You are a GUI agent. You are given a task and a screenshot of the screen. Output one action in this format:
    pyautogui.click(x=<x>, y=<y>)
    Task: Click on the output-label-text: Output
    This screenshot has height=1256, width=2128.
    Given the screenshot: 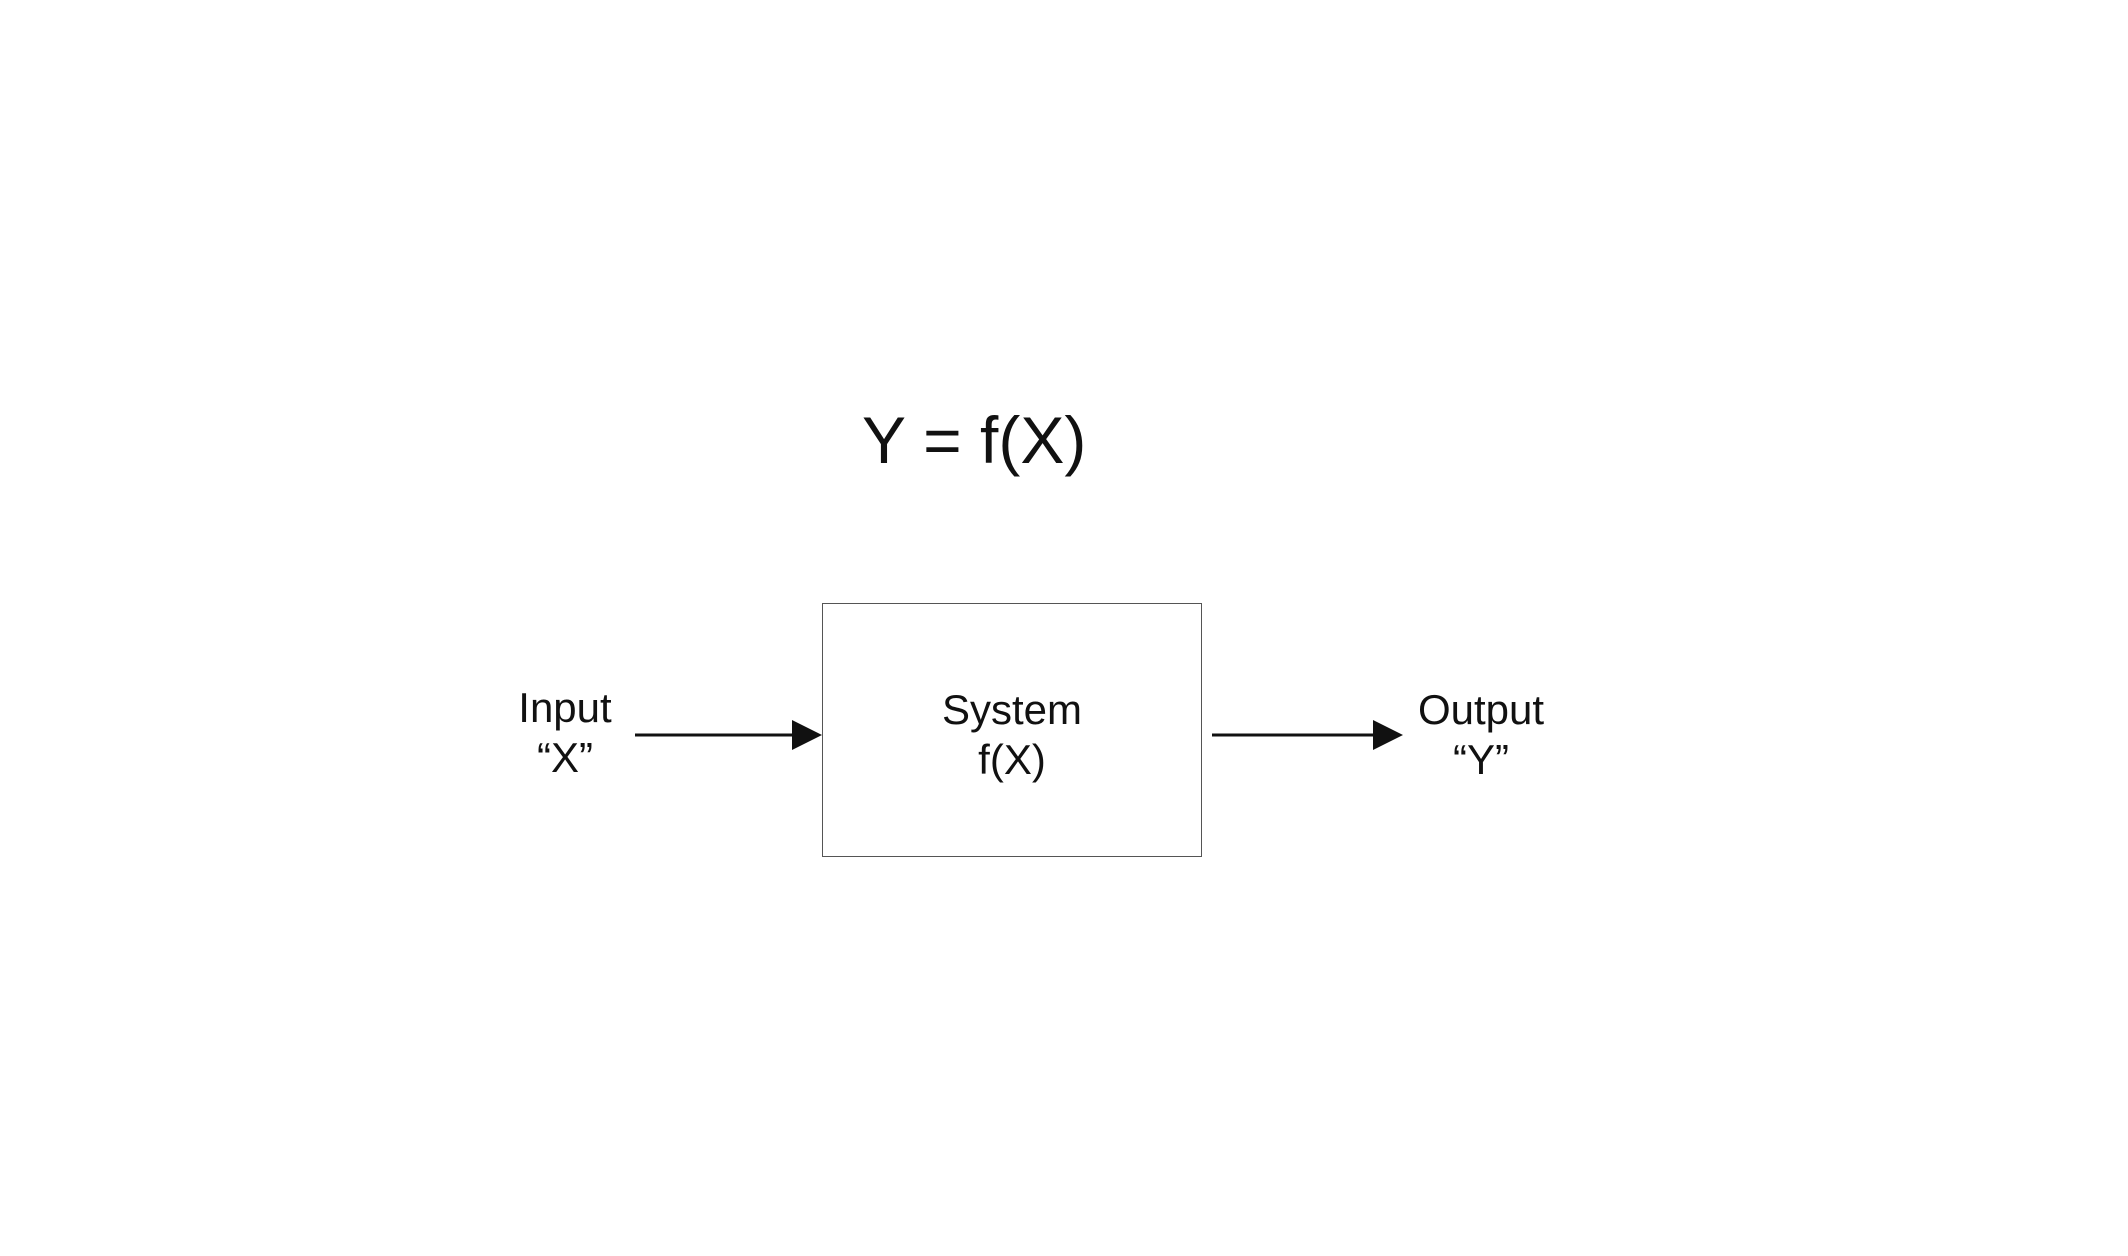 What is the action you would take?
    pyautogui.click(x=1481, y=709)
    